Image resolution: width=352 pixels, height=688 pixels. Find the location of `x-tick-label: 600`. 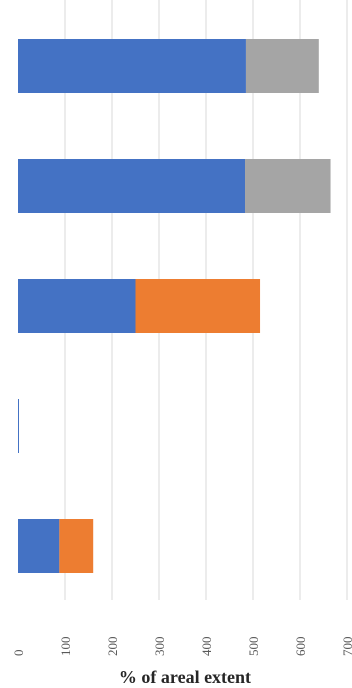

x-tick-label: 600 is located at coordinates (300, 647).